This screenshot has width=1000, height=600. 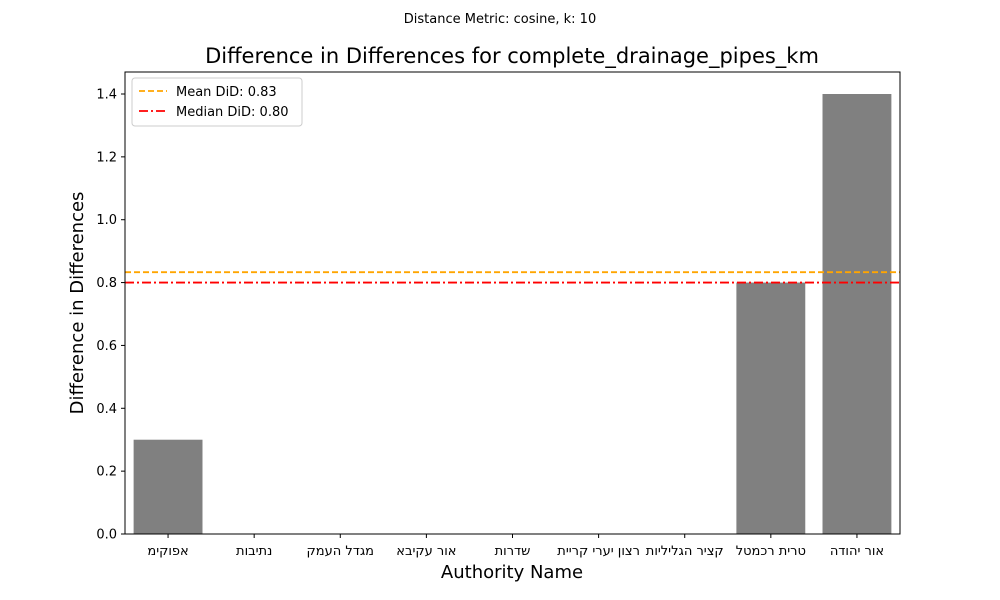 I want to click on x-tick-label: תיירק ירעי ןוצר, so click(x=598, y=551).